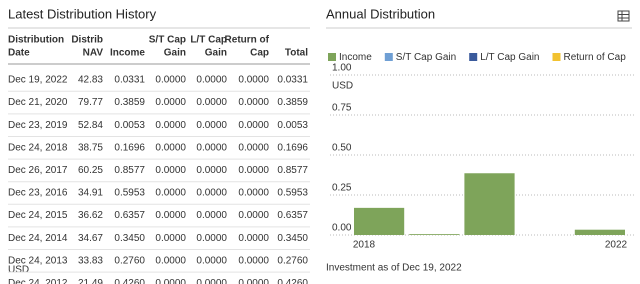 This screenshot has width=640, height=284. Describe the element at coordinates (90, 215) in the screenshot. I see `table-cell: 36.62` at that location.